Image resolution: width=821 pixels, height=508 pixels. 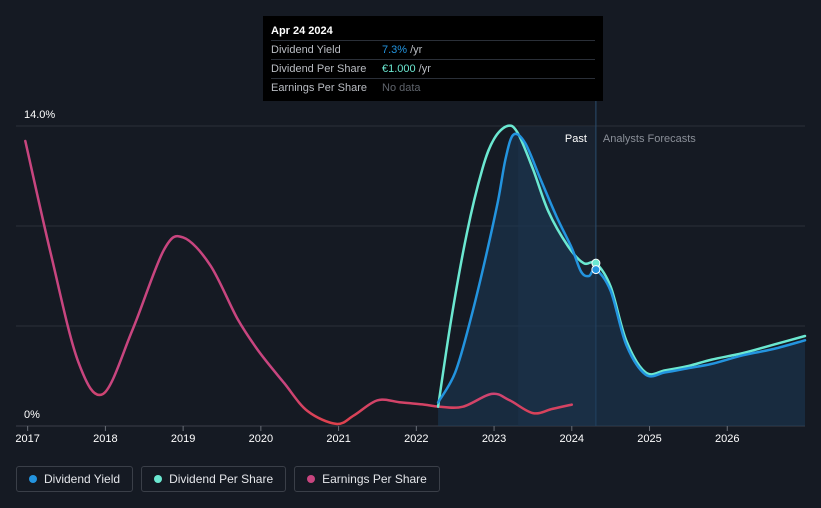 I want to click on x-tick-label: 2018, so click(x=105, y=439).